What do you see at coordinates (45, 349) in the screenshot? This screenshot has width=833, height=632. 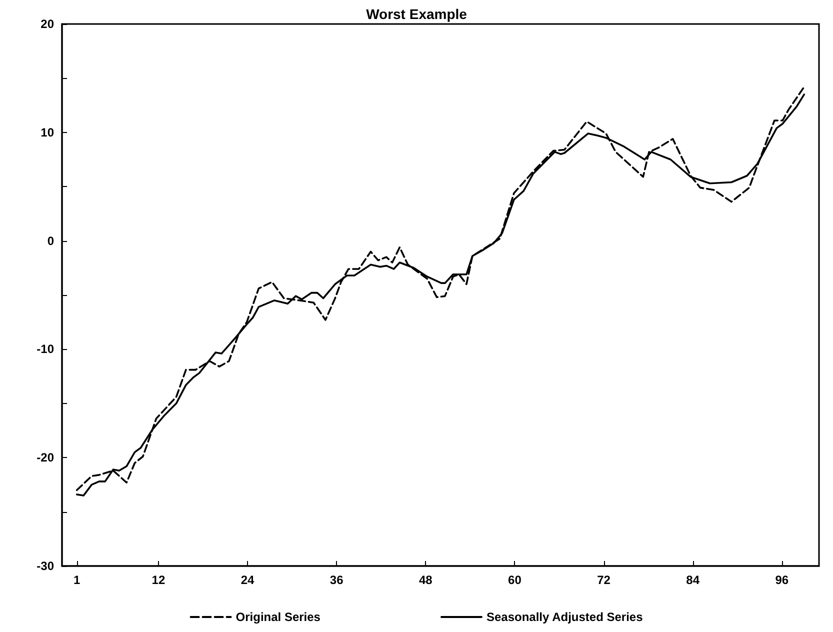 I see `y-tick-label: -10` at bounding box center [45, 349].